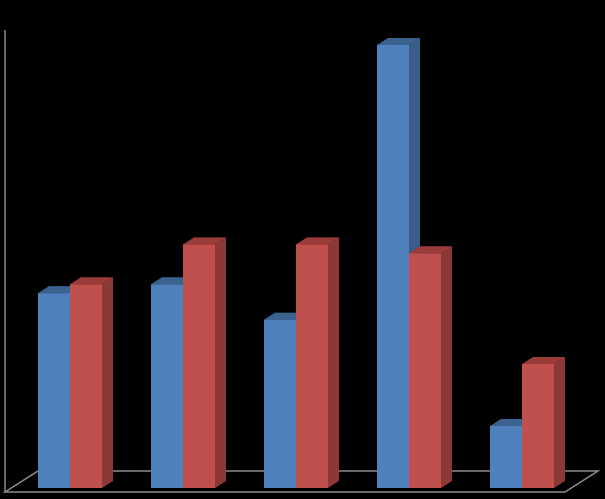 This screenshot has width=605, height=499. What do you see at coordinates (54, 390) in the screenshot?
I see `bar-front-s1-c1` at bounding box center [54, 390].